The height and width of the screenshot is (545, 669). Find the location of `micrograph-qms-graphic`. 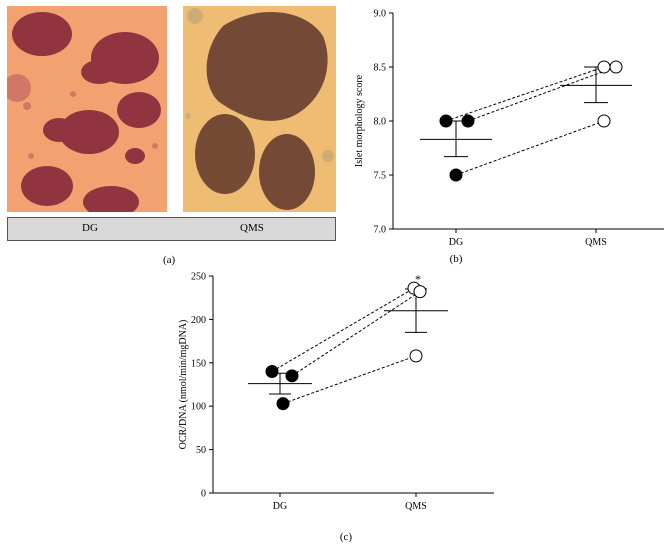

micrograph-qms-graphic is located at coordinates (259, 109).